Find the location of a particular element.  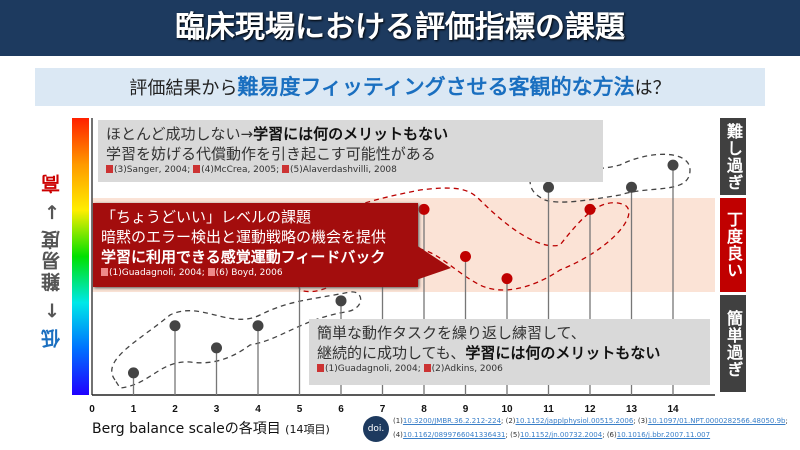

note-text: ほとんど成功しない→ is located at coordinates (180, 134).